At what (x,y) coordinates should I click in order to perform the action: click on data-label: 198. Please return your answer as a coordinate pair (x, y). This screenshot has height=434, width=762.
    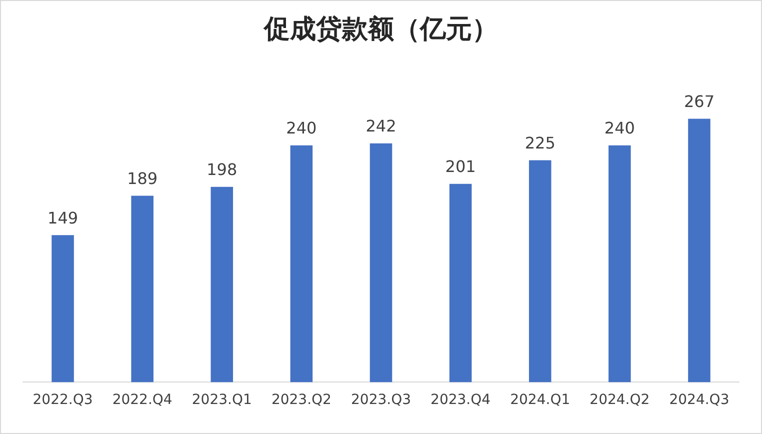
    Looking at the image, I should click on (222, 169).